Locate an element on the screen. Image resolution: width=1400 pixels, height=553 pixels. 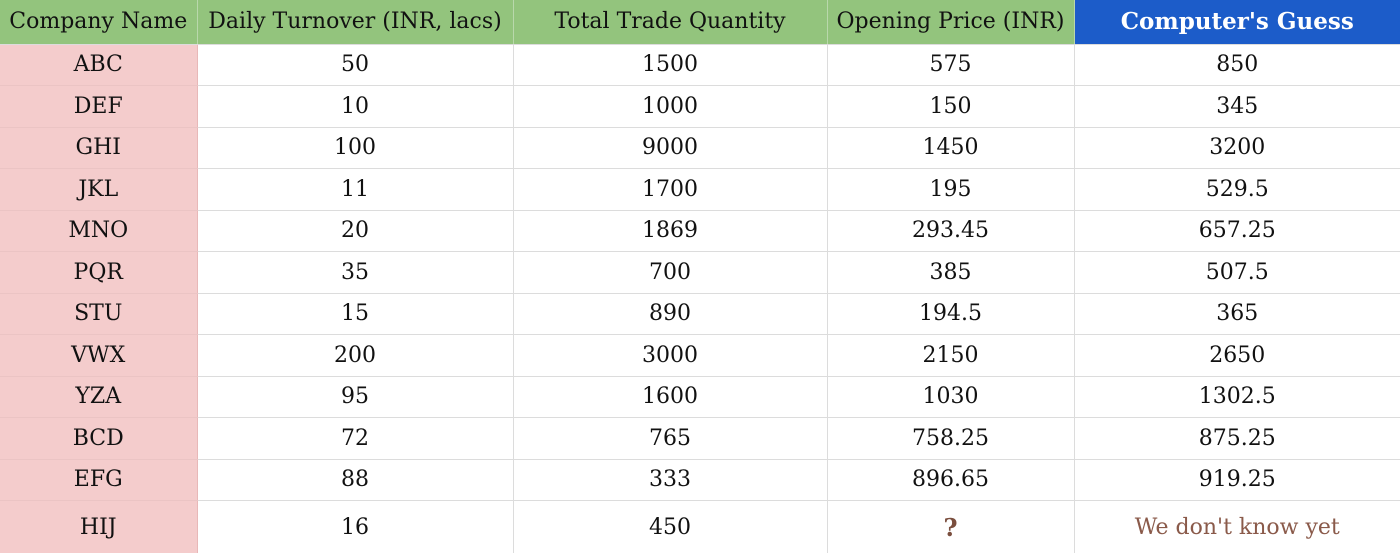
cell-company-name: JKL is located at coordinates (99, 189).